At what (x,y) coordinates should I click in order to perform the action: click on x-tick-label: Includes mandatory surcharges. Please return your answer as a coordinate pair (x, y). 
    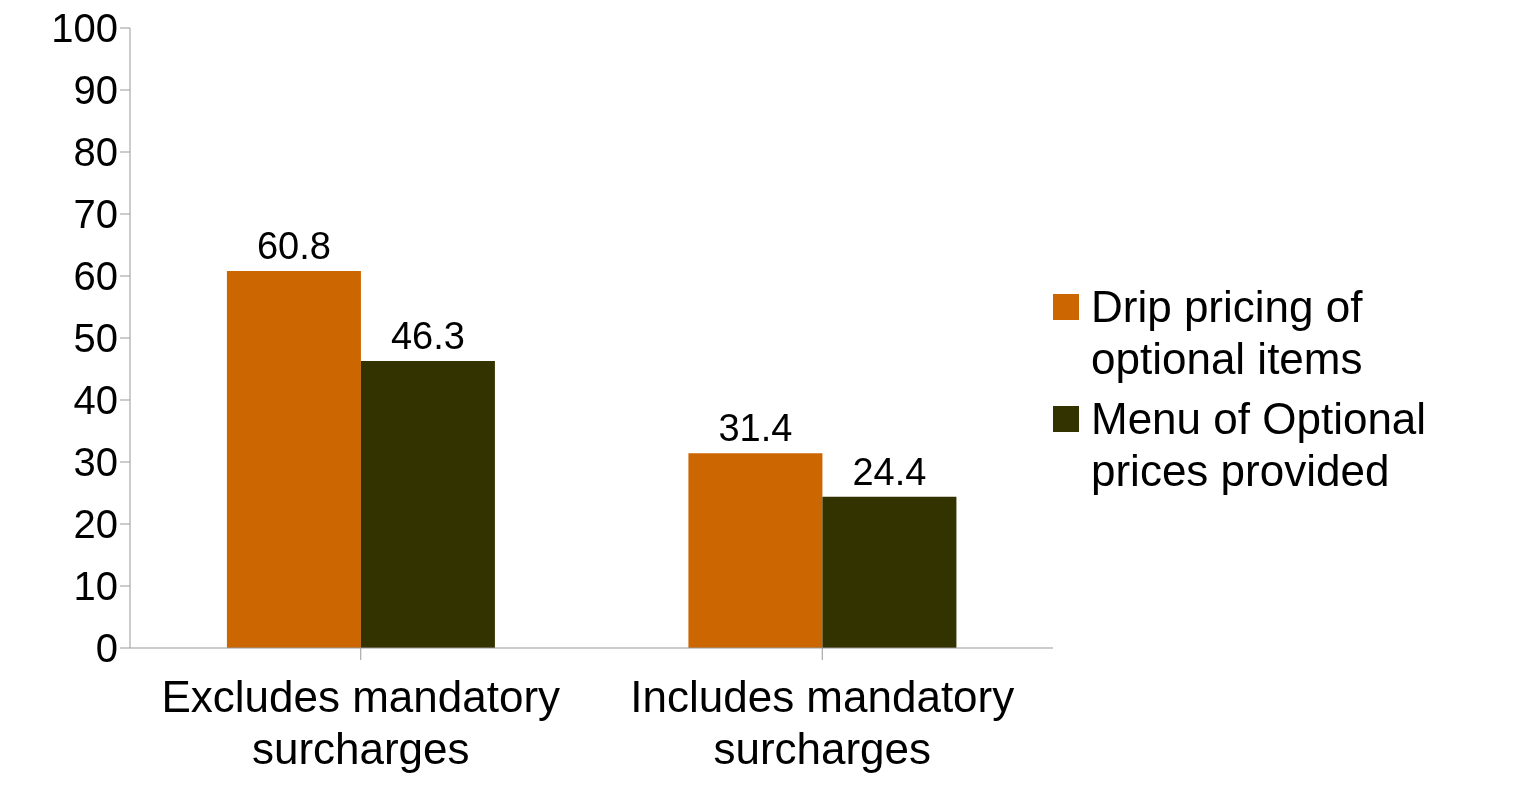
    Looking at the image, I should click on (822, 722).